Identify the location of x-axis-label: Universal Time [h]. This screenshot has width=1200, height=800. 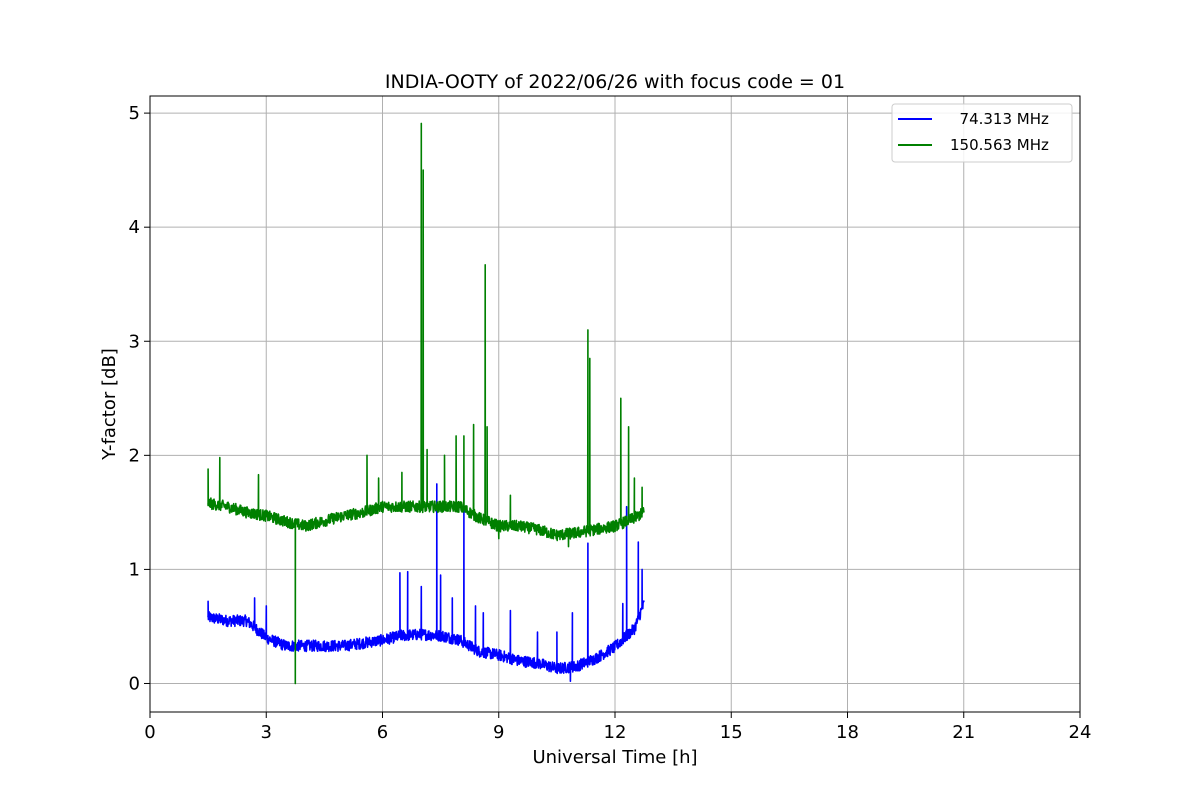
(614, 757).